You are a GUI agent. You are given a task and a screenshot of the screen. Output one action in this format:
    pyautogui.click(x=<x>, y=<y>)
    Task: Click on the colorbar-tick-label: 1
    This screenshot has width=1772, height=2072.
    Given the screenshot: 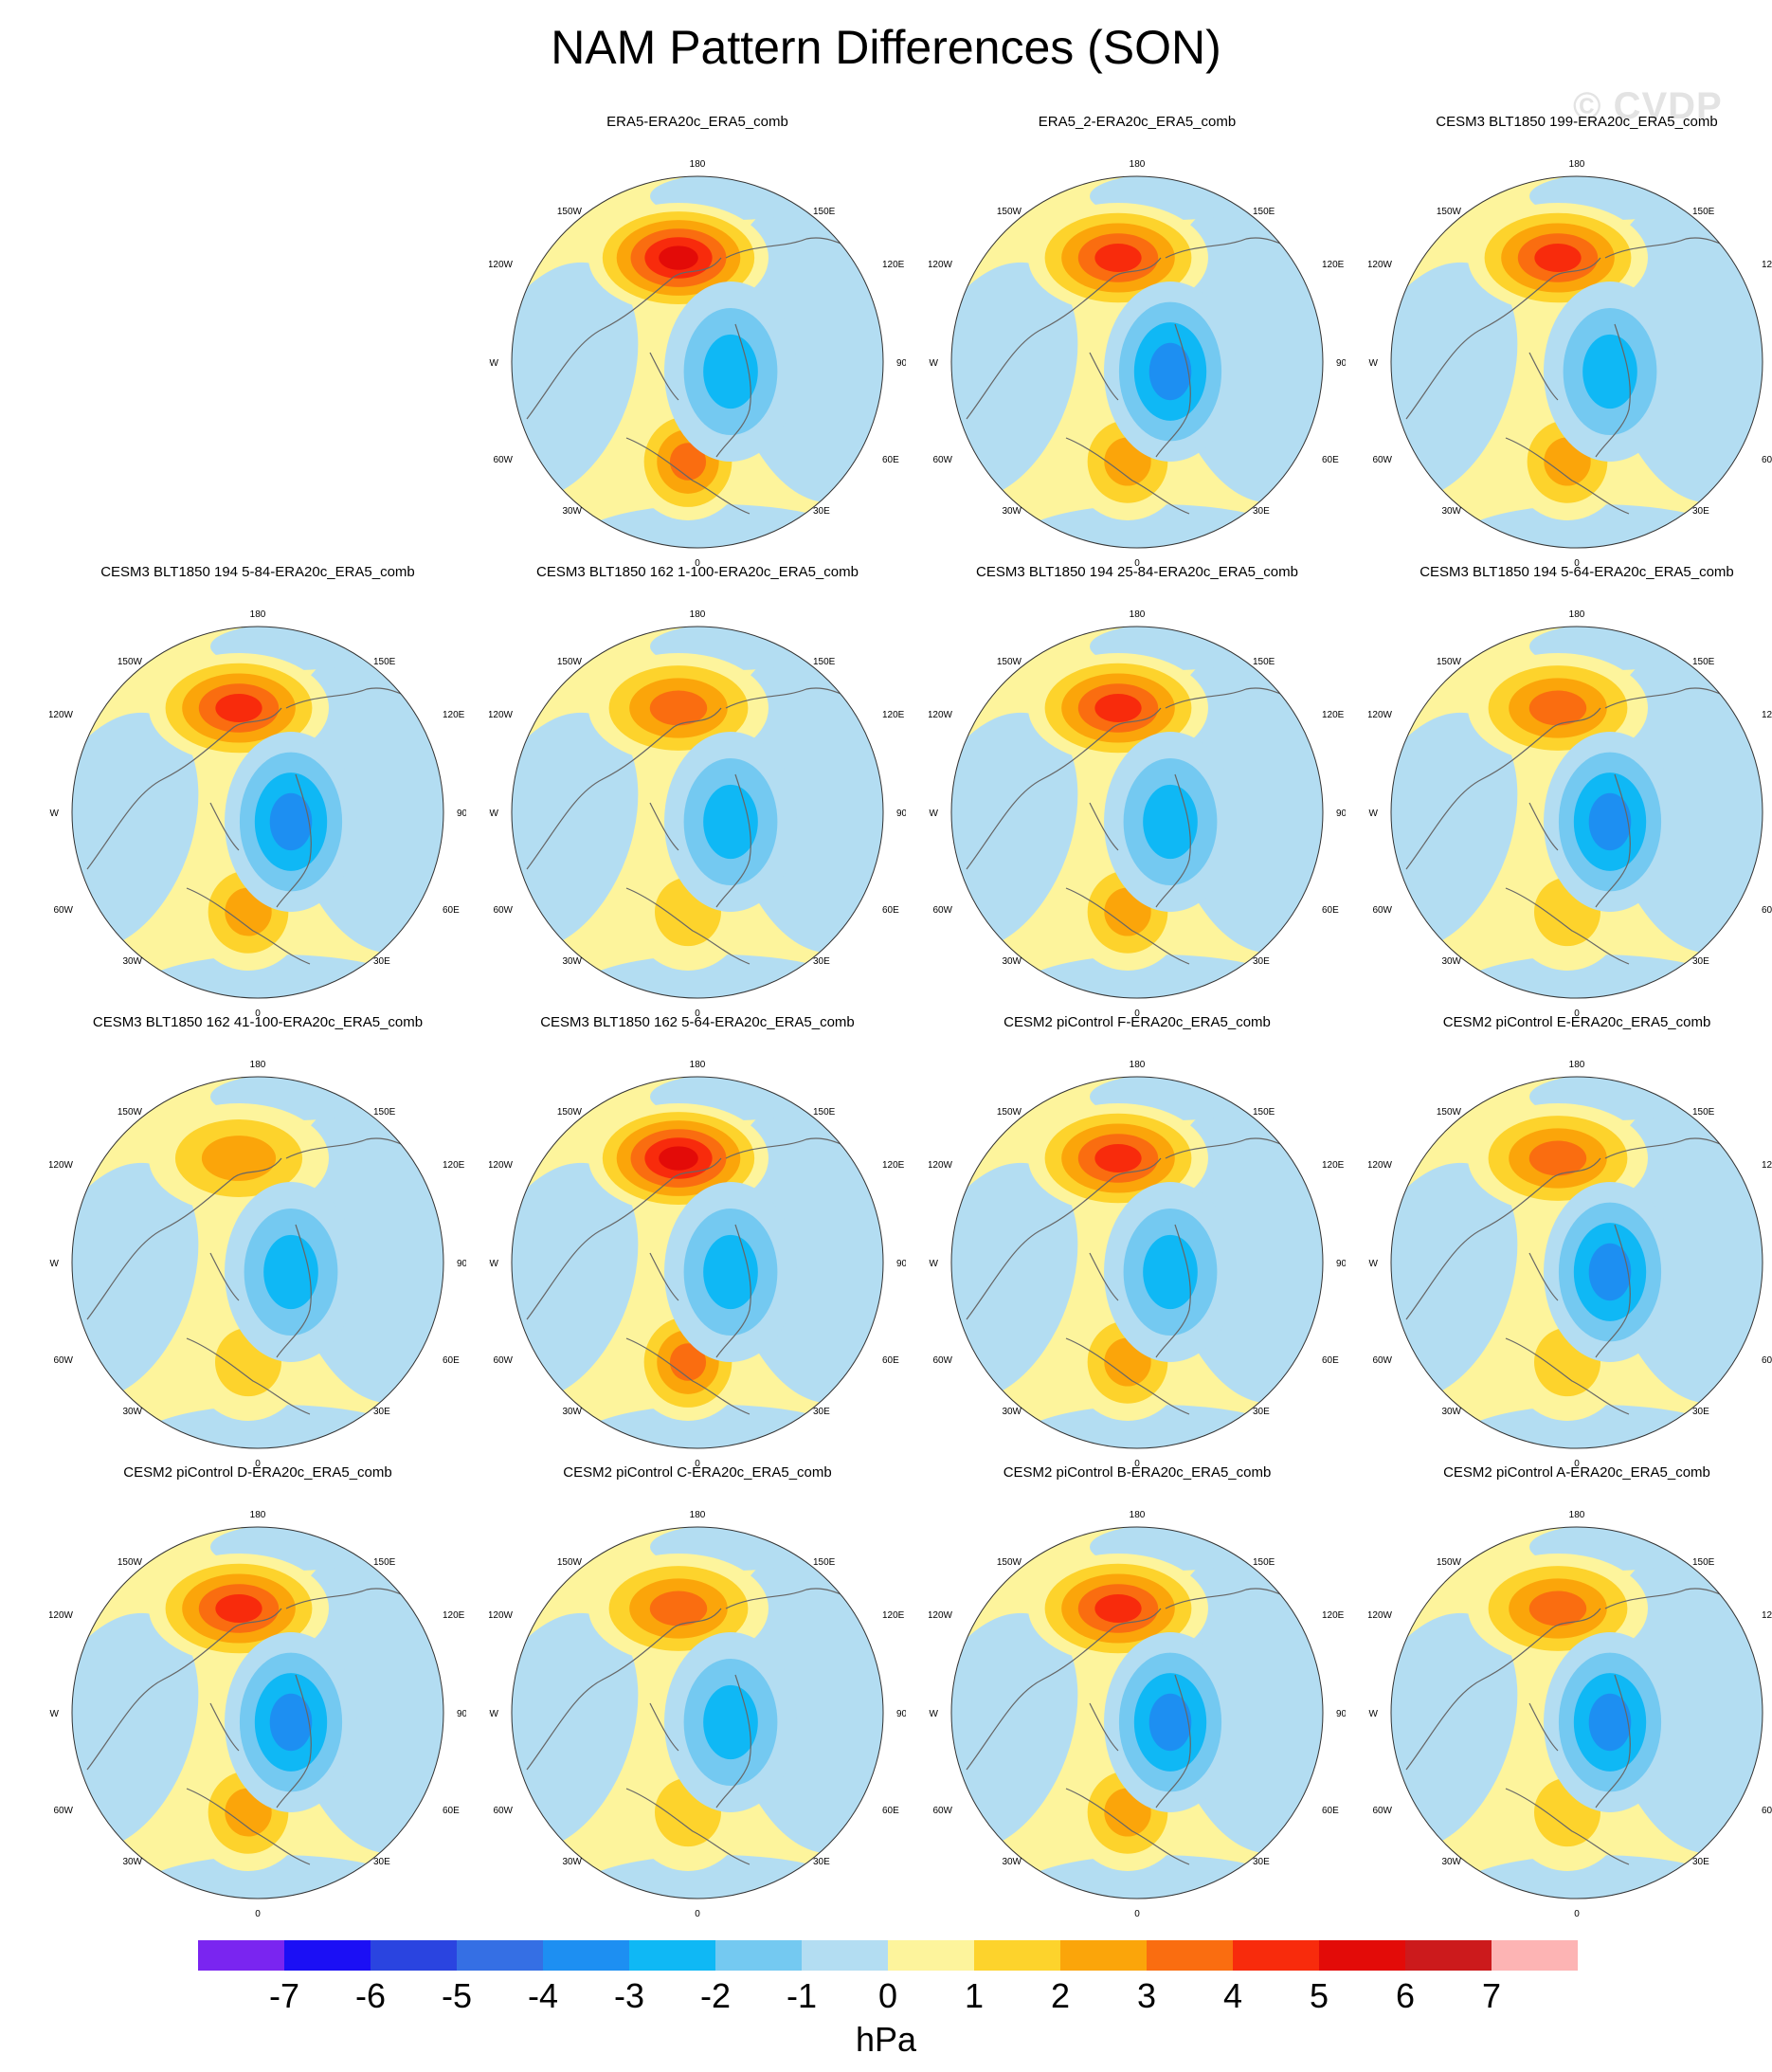 What is the action you would take?
    pyautogui.click(x=974, y=1996)
    